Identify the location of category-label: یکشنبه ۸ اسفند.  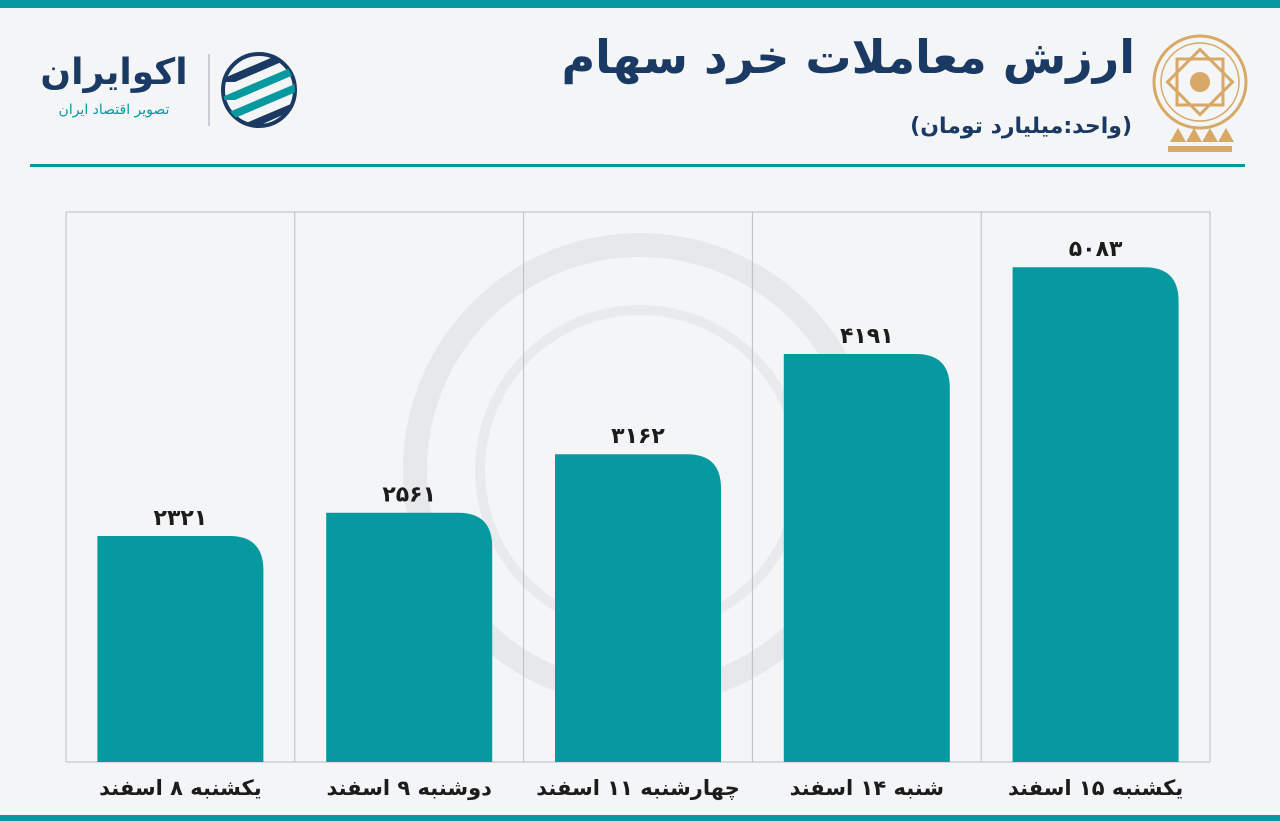
(180, 788).